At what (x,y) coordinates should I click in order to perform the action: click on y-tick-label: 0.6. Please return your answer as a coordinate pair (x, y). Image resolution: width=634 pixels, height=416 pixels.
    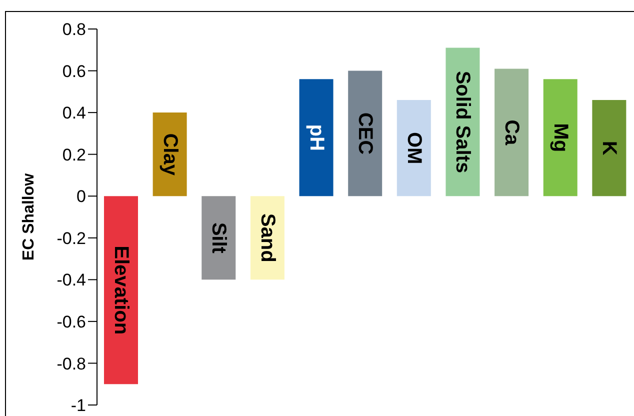
    Looking at the image, I should click on (74, 71).